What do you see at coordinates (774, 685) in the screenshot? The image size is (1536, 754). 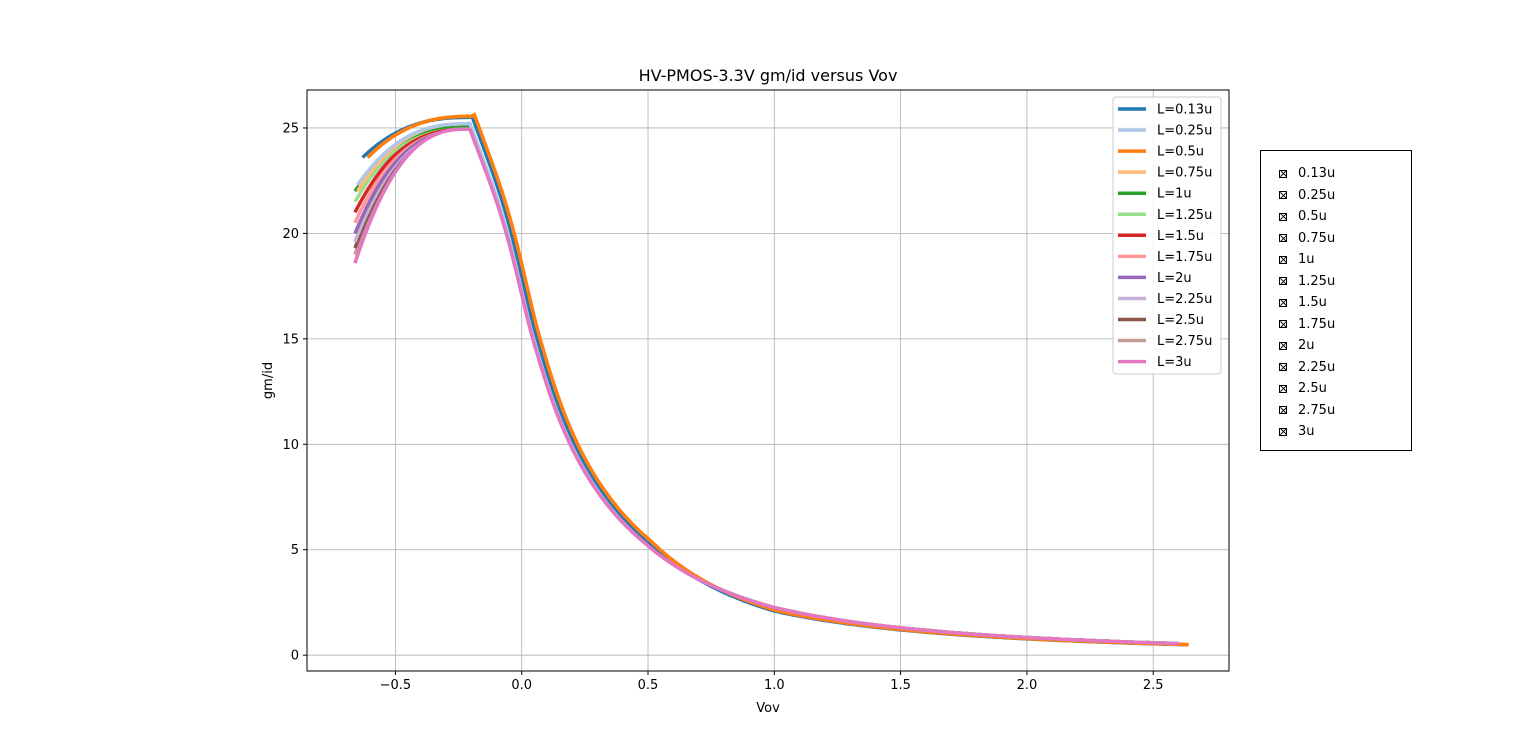 I see `x-tick-label: 1.0` at bounding box center [774, 685].